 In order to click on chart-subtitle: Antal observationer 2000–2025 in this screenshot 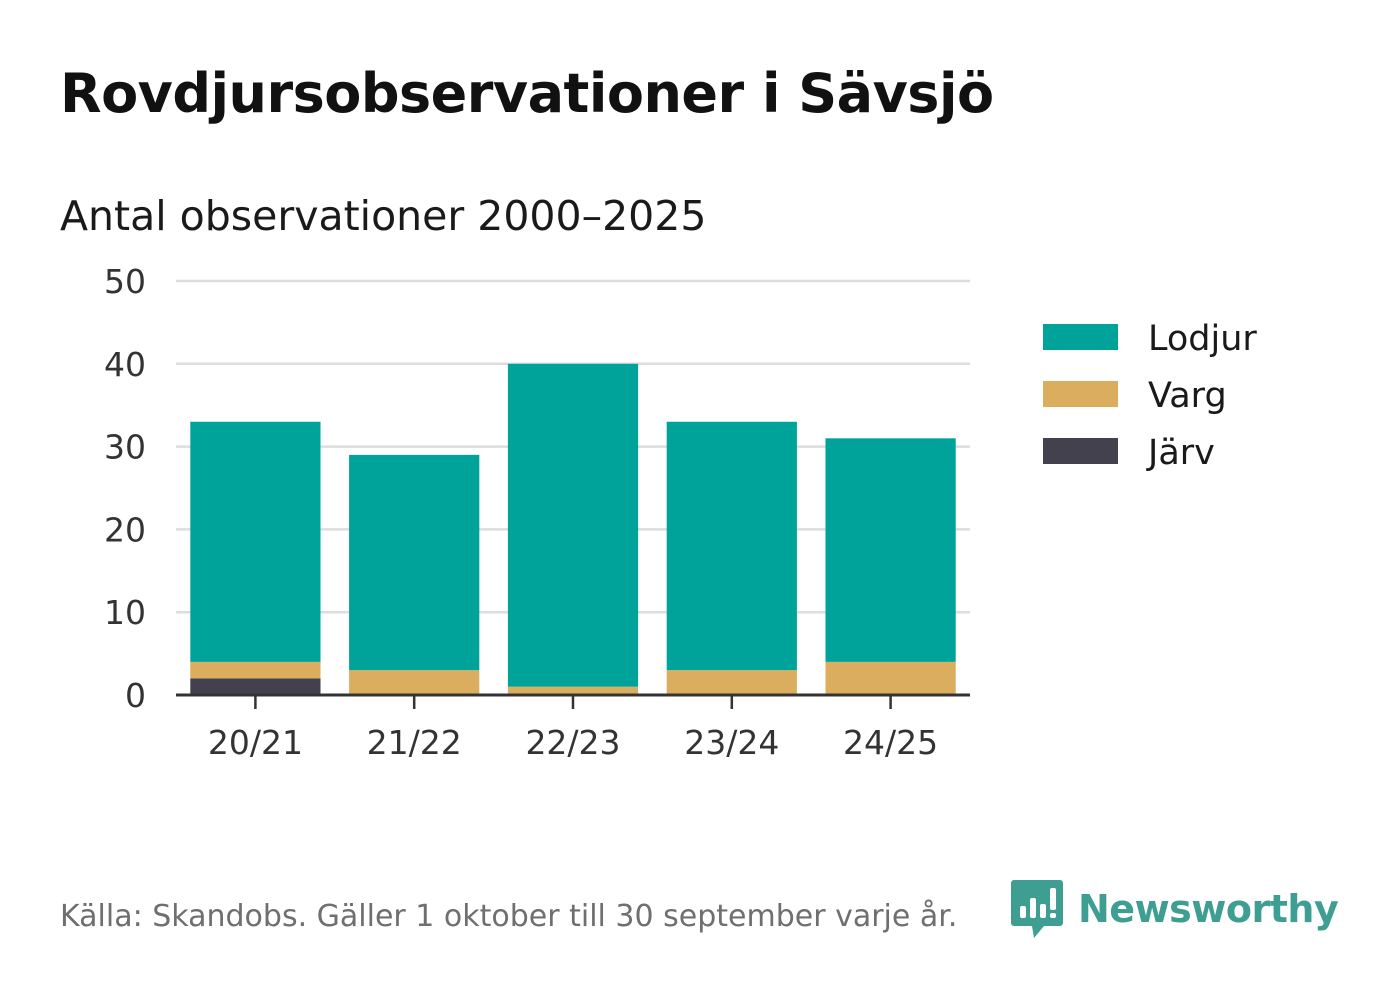, I will do `click(383, 216)`.